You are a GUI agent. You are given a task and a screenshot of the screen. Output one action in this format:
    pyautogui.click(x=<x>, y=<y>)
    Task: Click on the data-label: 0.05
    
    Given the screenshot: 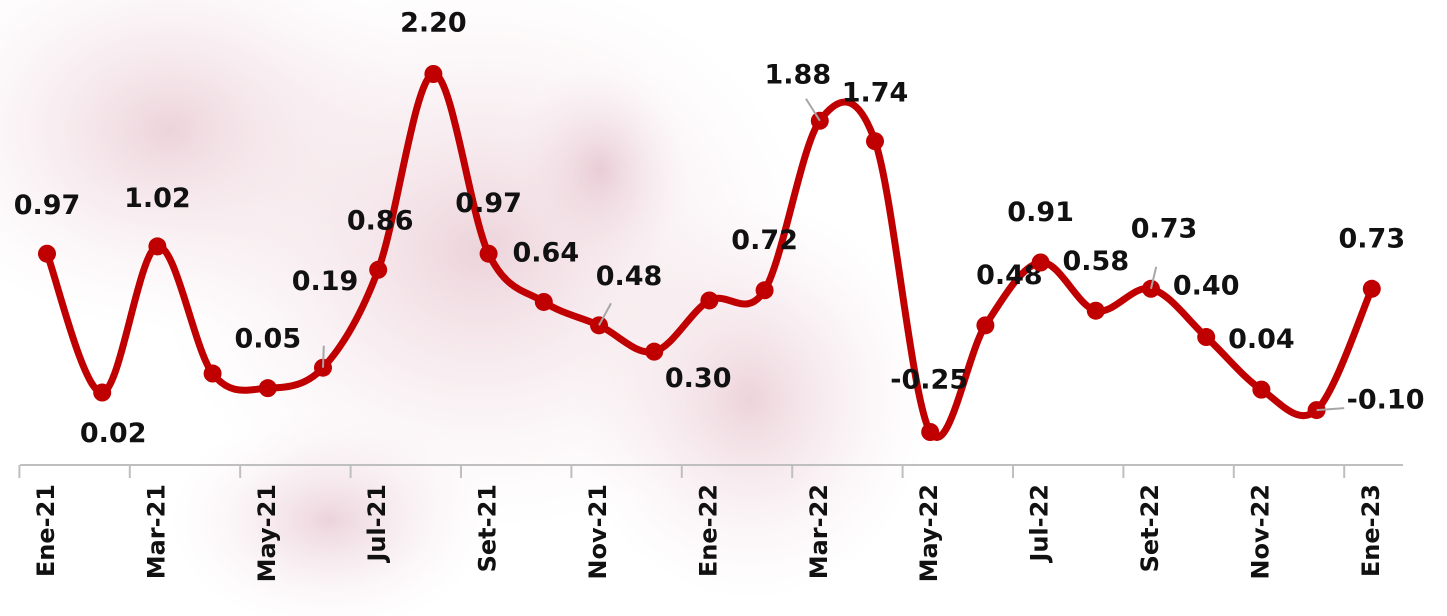 What is the action you would take?
    pyautogui.click(x=267, y=339)
    